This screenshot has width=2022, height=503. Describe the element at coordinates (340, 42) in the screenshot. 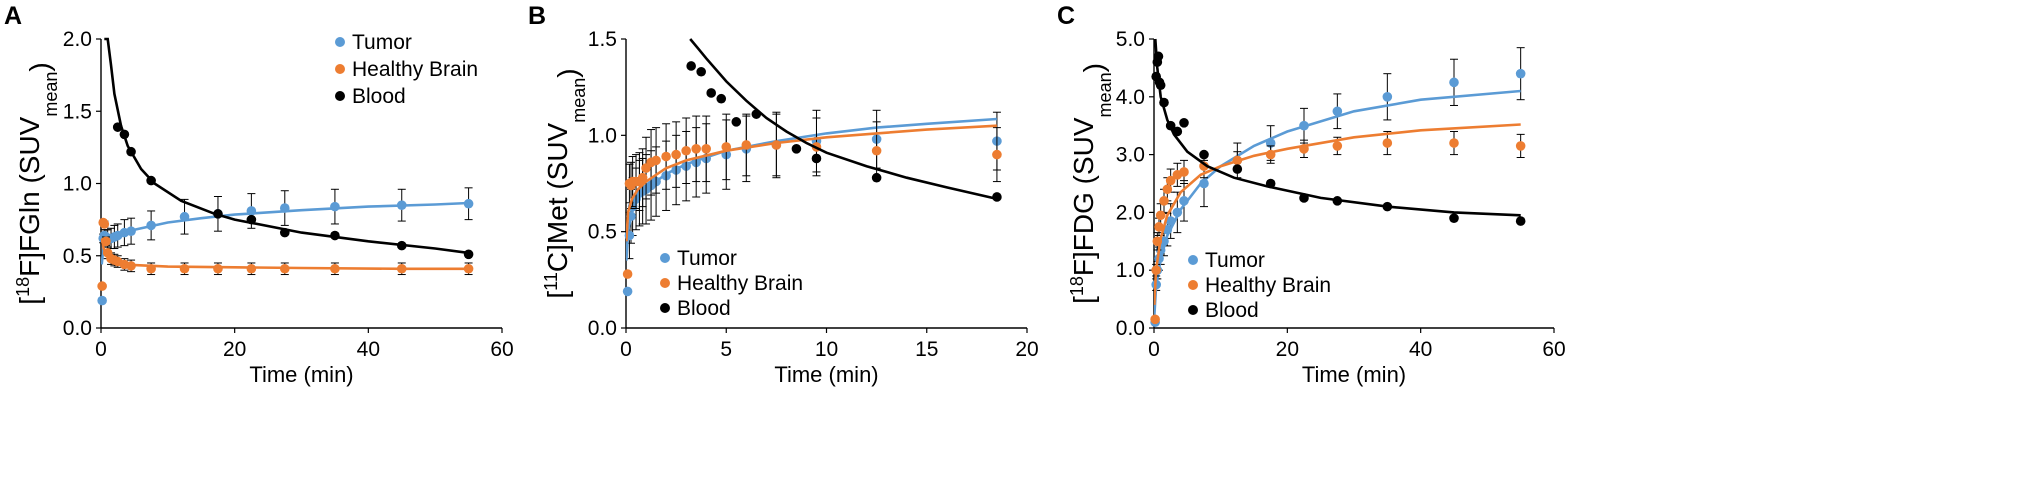

I see `legend-marker-tumor` at that location.